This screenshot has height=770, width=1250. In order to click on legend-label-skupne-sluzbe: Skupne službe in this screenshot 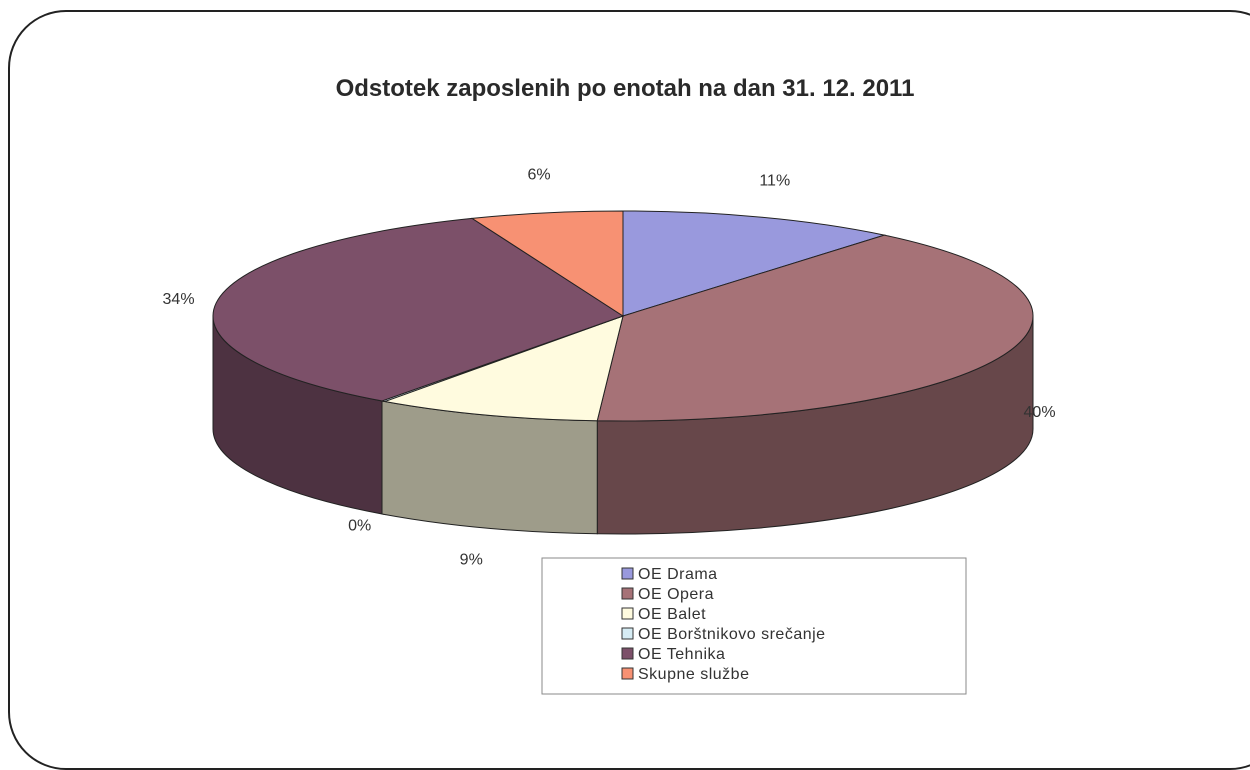, I will do `click(693, 674)`.